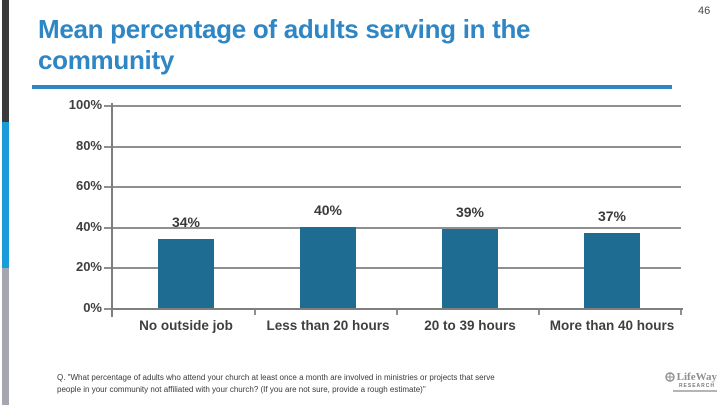 This screenshot has width=720, height=405. I want to click on x-axis-category-label: No outside job, so click(186, 325).